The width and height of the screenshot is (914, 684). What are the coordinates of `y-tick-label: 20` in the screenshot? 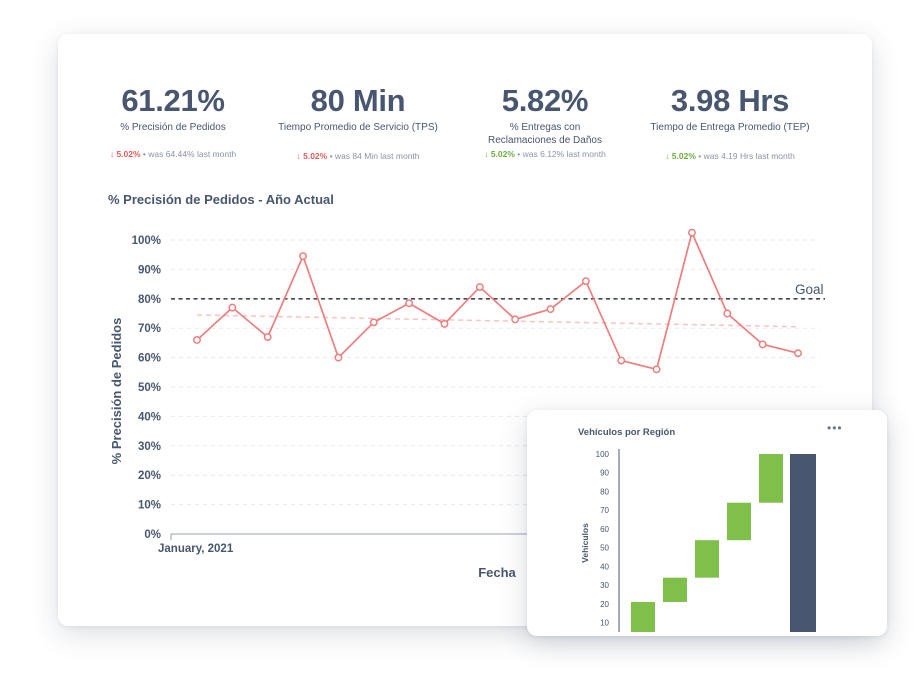 It's located at (604, 604).